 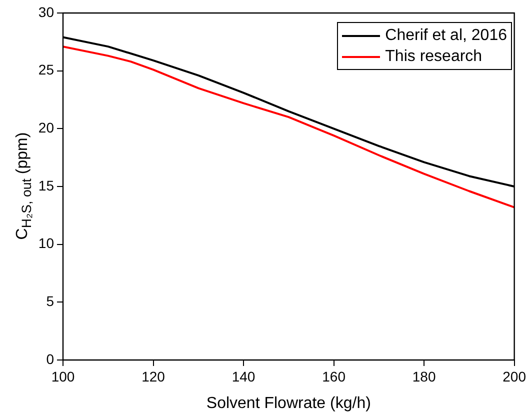 I want to click on x-tick-label: 180, so click(x=424, y=376).